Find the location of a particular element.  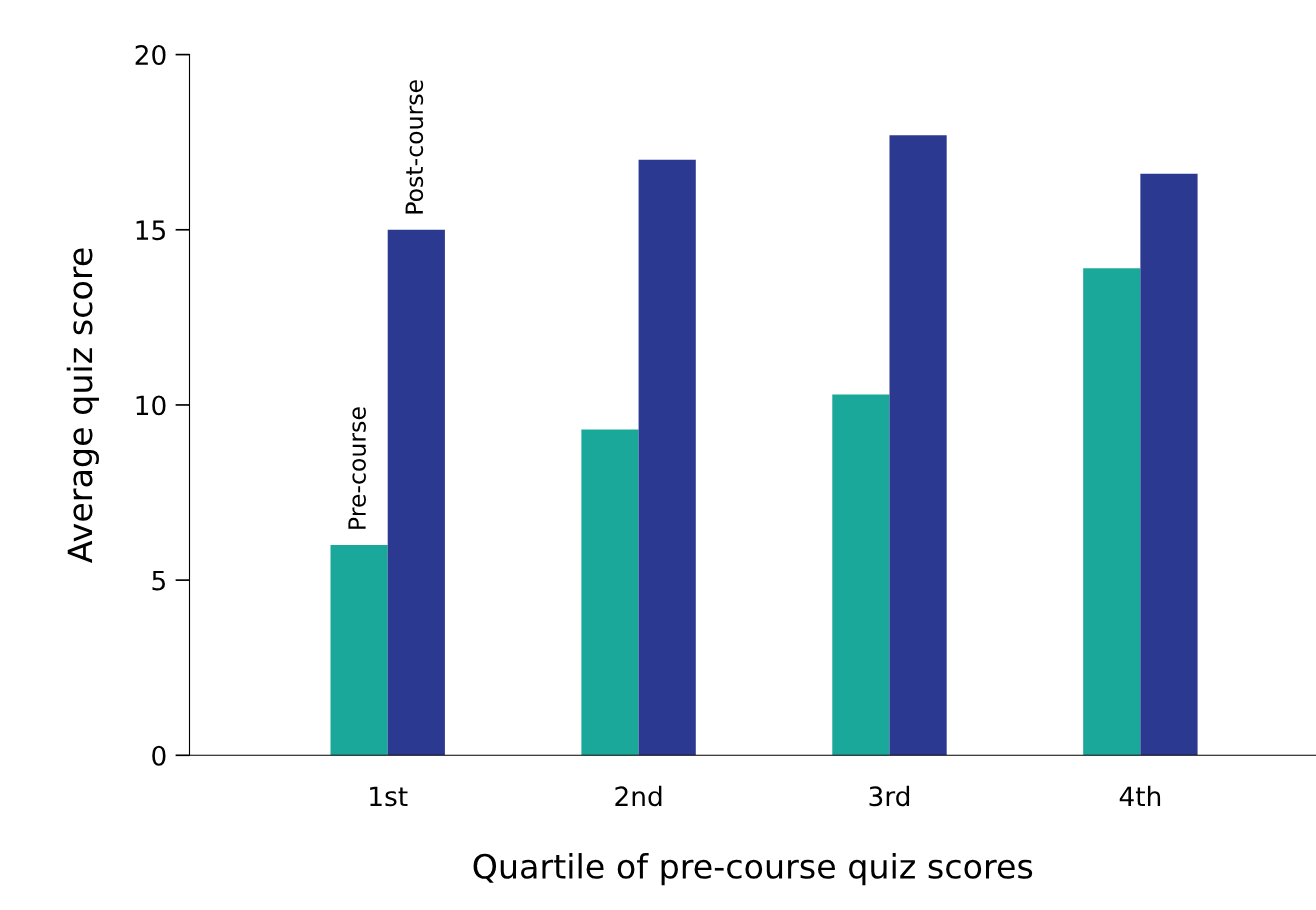

y-tick-label: 20 is located at coordinates (150, 55).